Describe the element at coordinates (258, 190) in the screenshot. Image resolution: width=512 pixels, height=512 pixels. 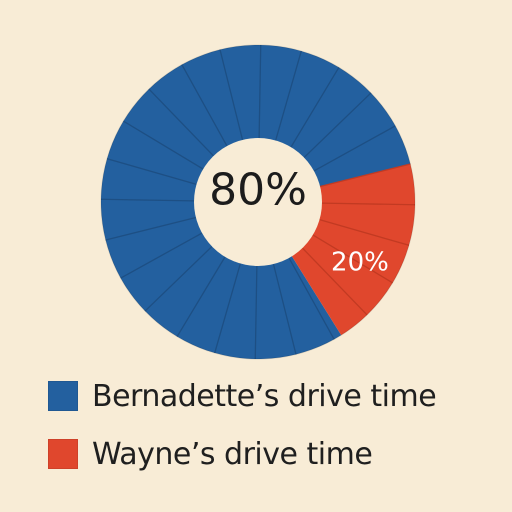
I see `center-value-label: 80%` at that location.